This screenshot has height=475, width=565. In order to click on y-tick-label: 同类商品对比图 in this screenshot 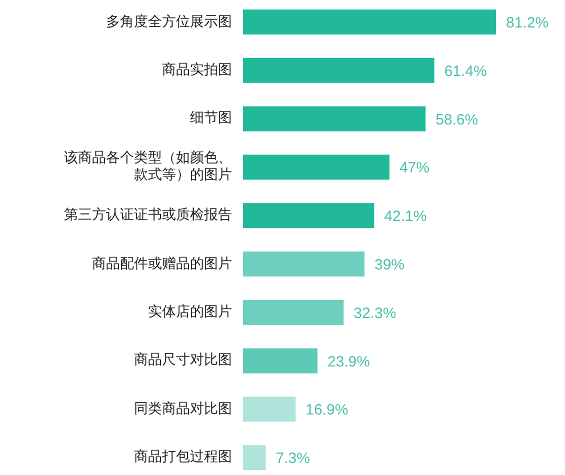, I will do `click(182, 409)`.